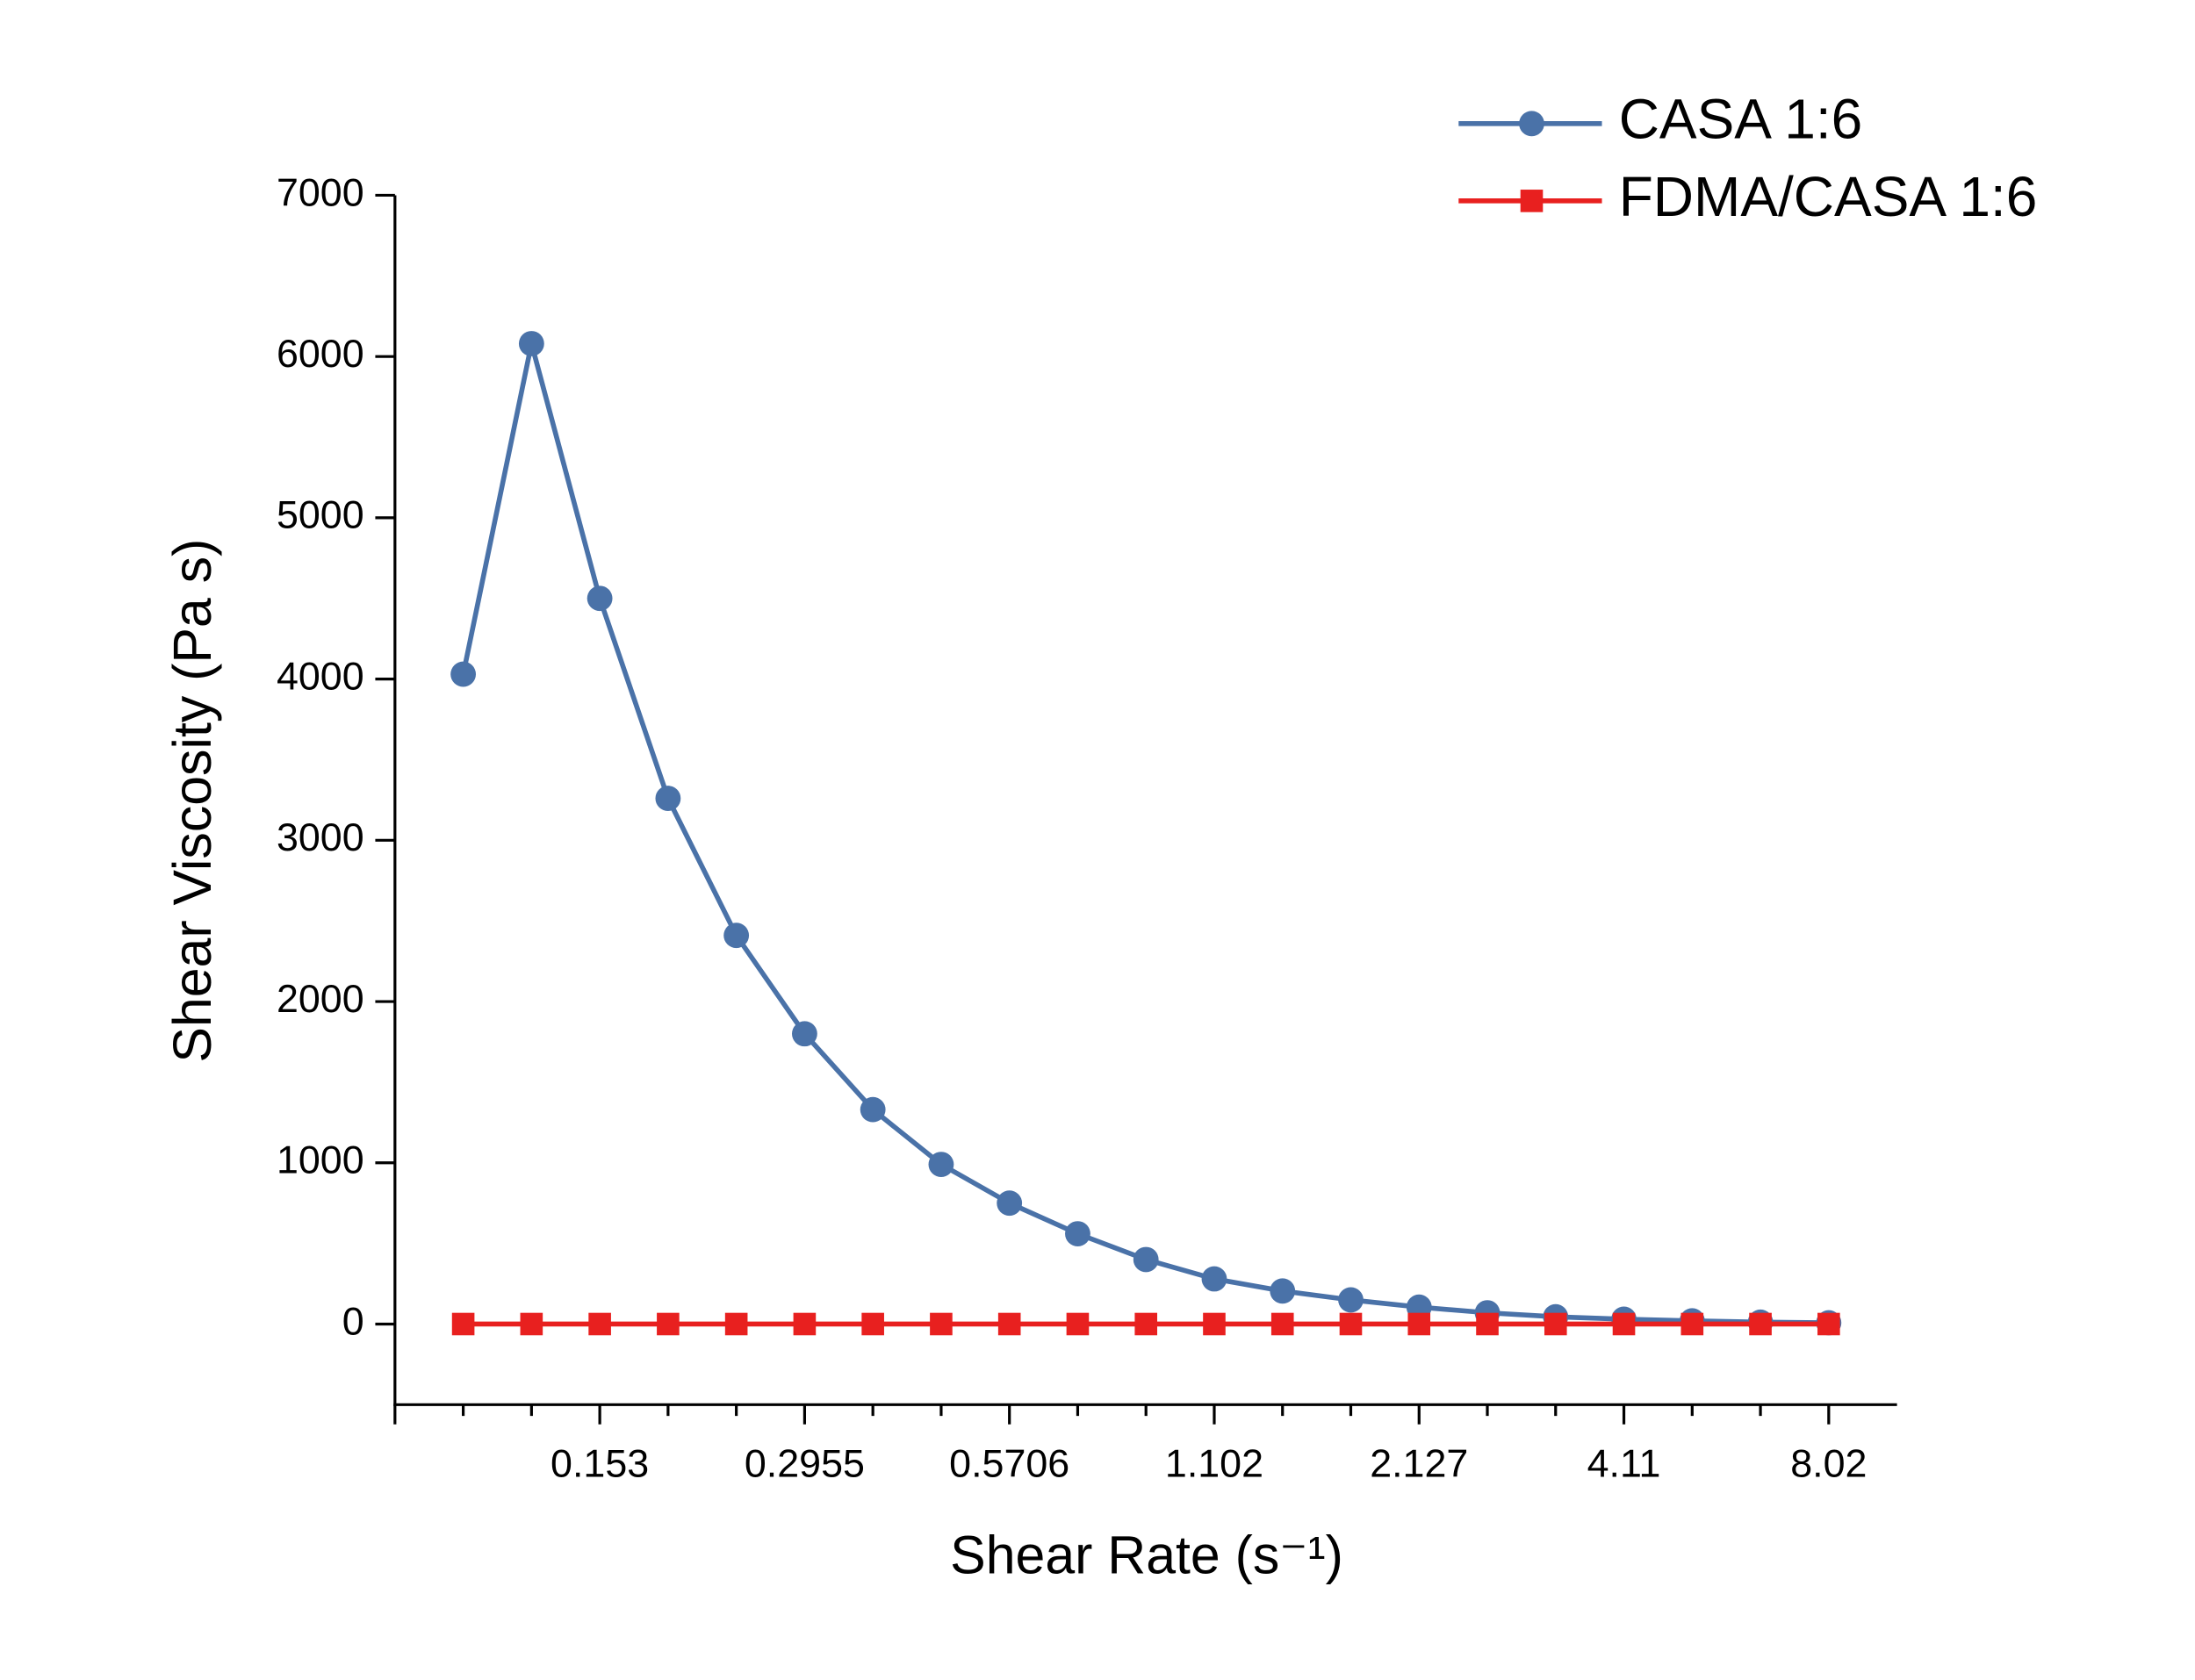 The height and width of the screenshot is (1680, 2195). Describe the element at coordinates (320, 837) in the screenshot. I see `y-tick-label: 3000` at that location.